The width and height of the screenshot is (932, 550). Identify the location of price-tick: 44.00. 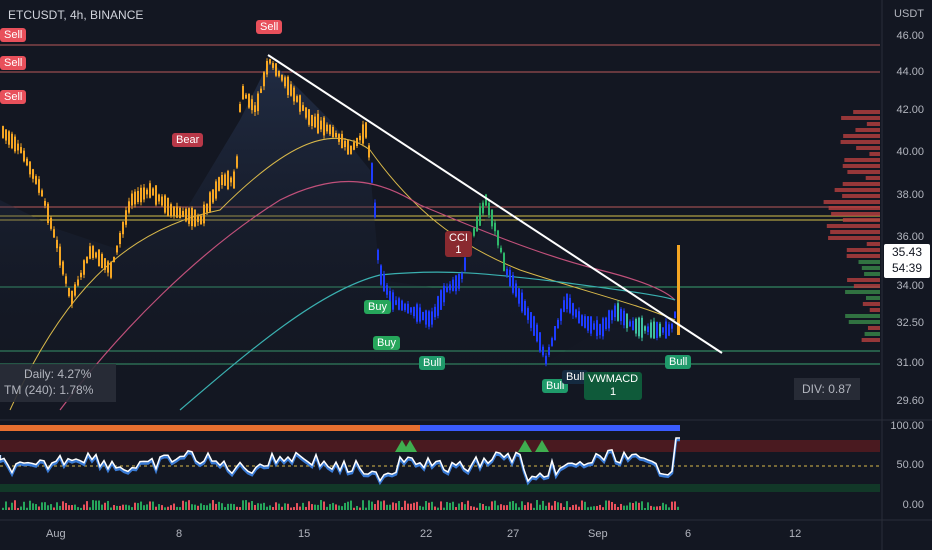
(910, 72).